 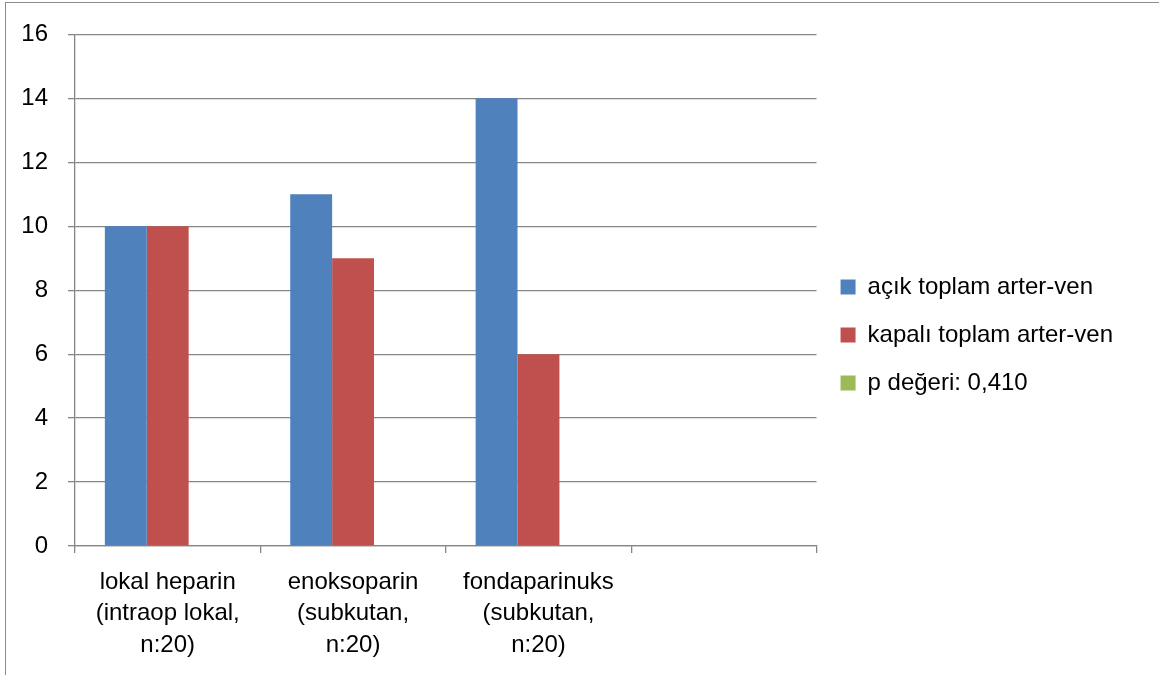 I want to click on y-tick-label: 12, so click(x=34, y=160).